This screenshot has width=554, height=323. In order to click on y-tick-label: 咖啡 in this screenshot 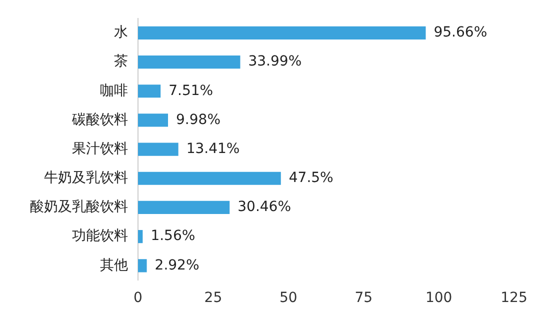, I will do `click(114, 90)`.